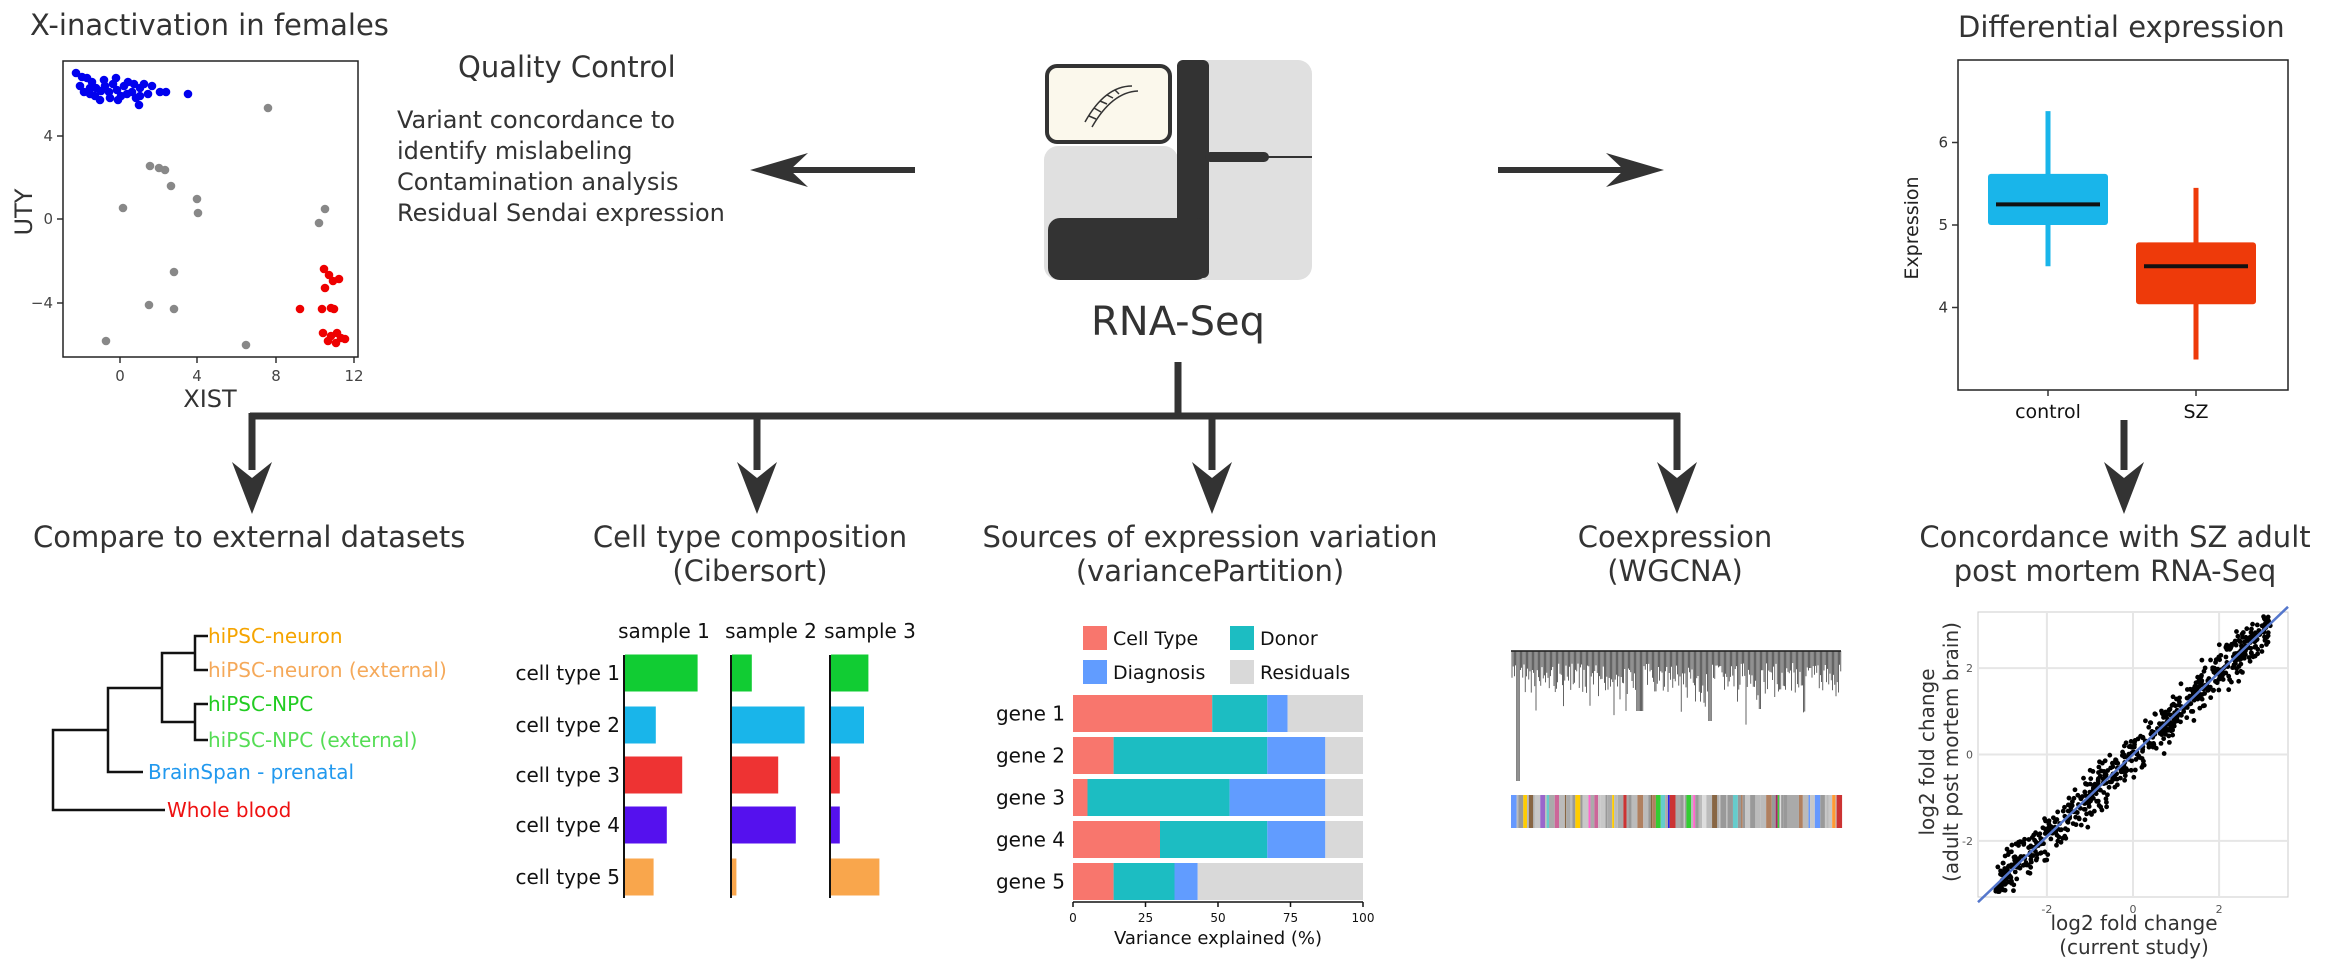 The width and height of the screenshot is (2332, 976). What do you see at coordinates (771, 631) in the screenshot?
I see `celltype-sample-label: sample 2` at bounding box center [771, 631].